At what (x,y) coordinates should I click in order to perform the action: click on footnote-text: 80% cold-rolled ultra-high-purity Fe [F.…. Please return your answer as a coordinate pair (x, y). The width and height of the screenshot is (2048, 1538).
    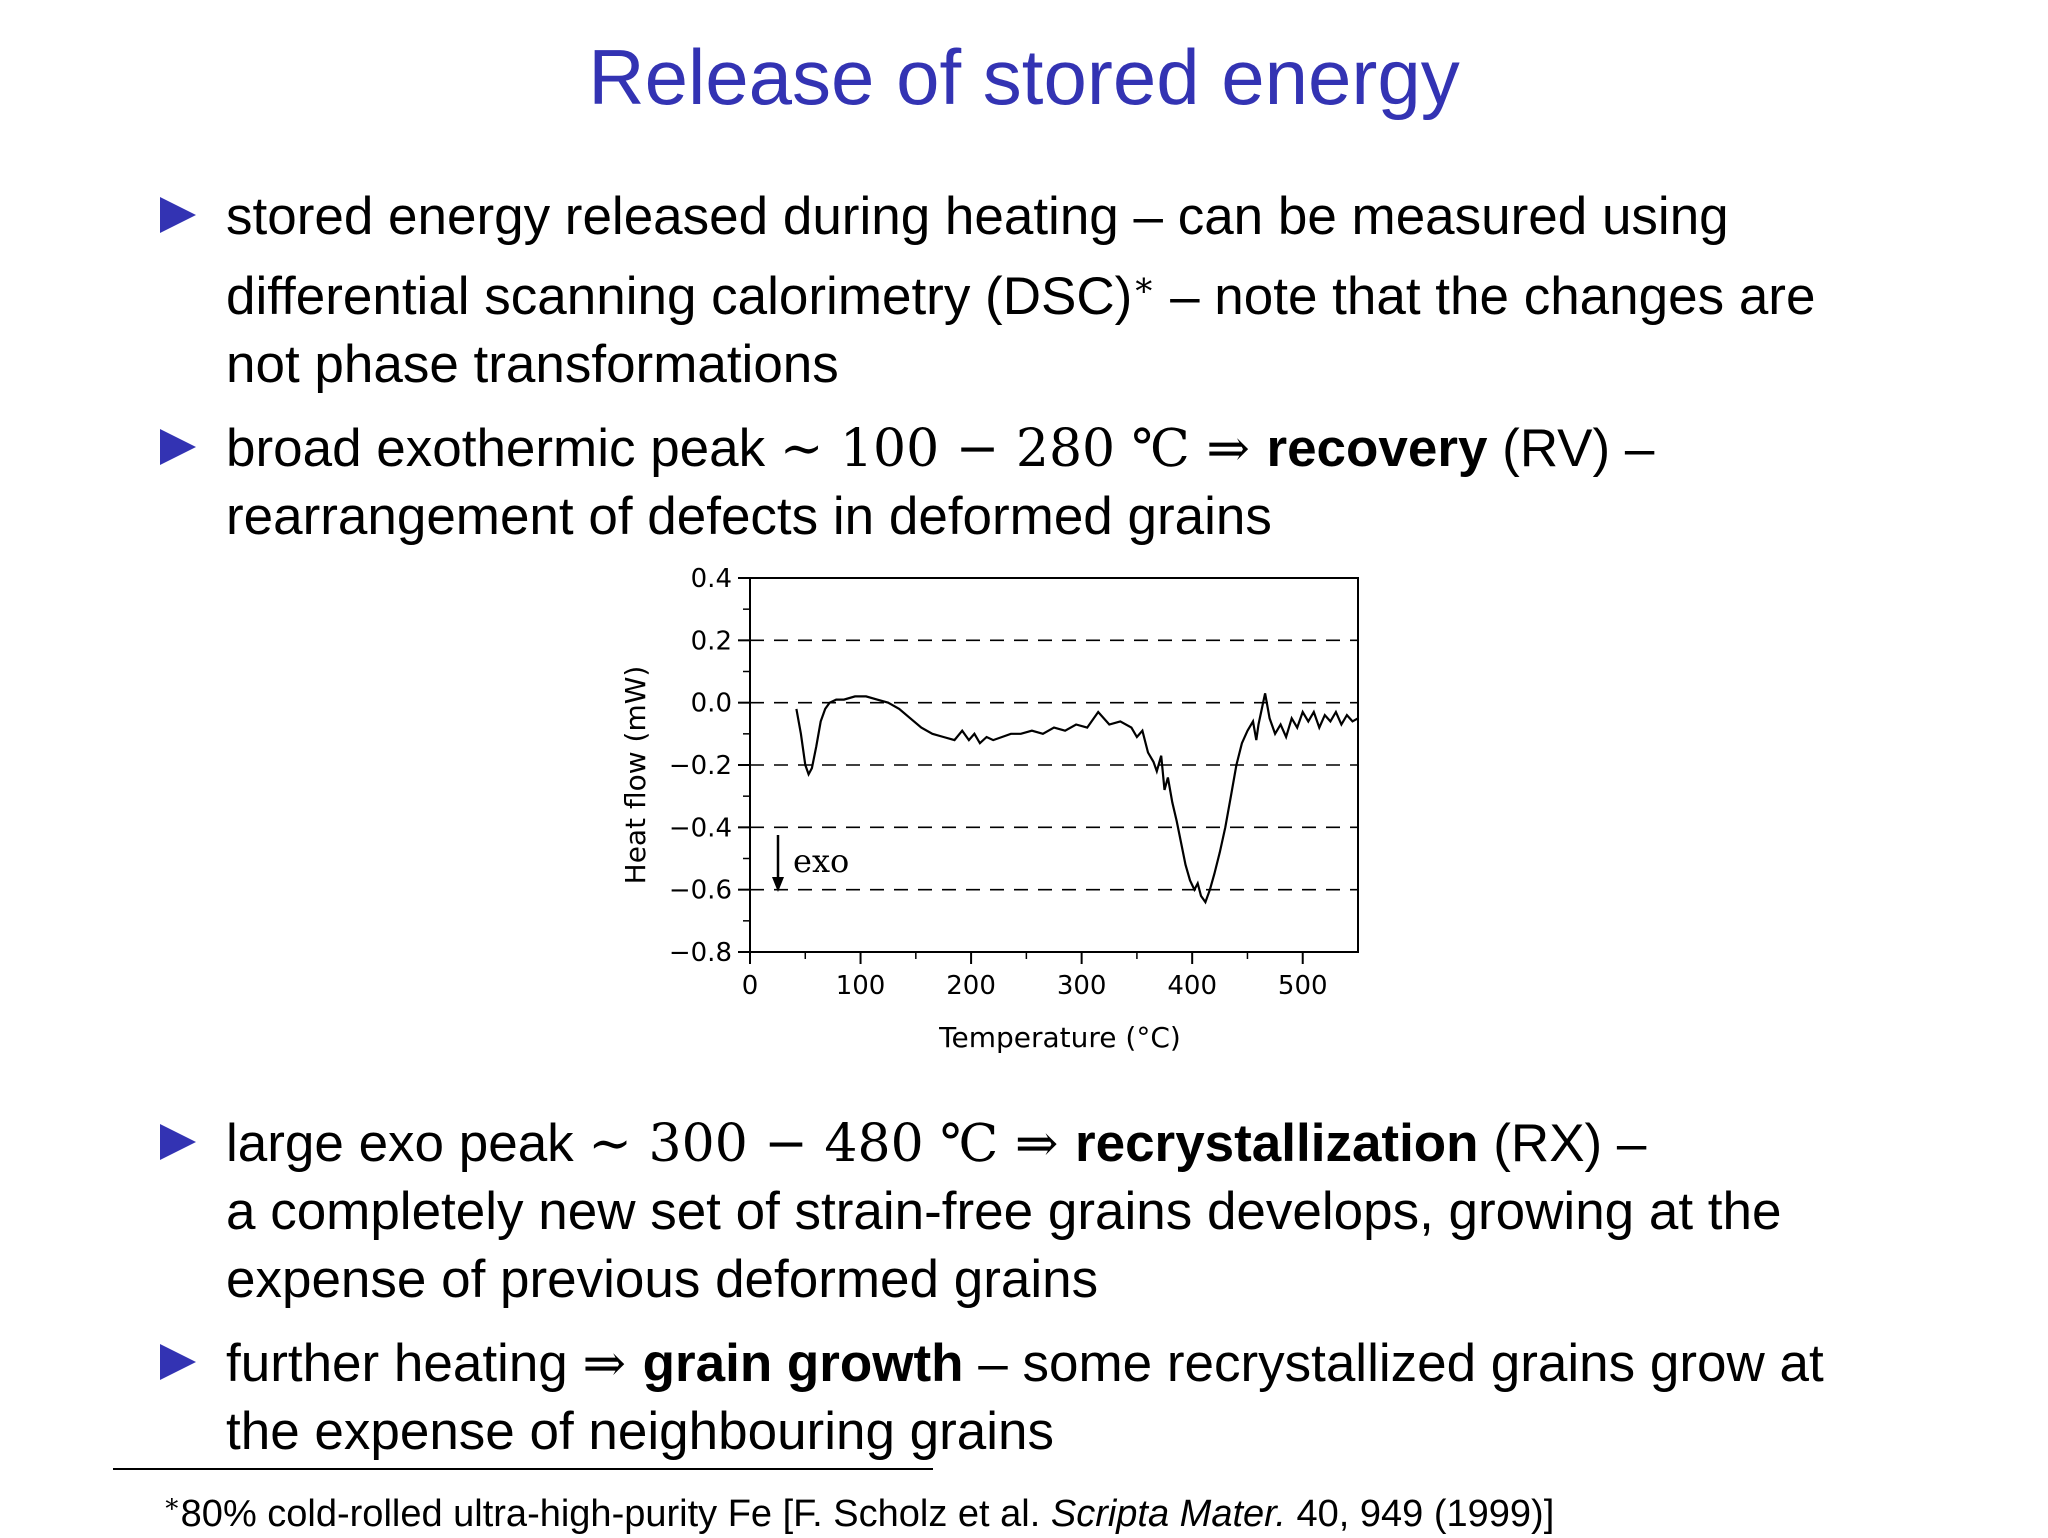
    Looking at the image, I should click on (615, 1514).